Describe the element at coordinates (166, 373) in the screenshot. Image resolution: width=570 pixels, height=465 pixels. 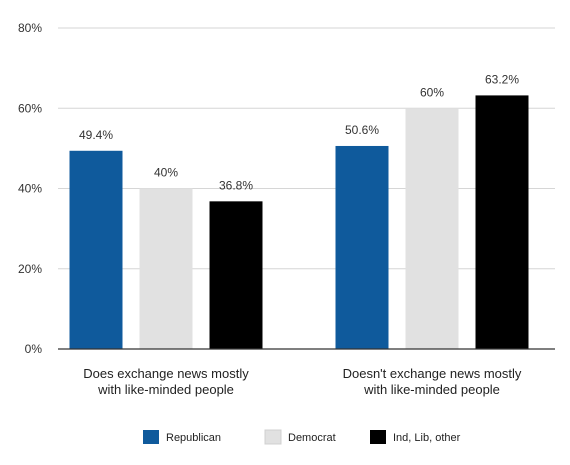
I see `x-category-label: Does exchange news mostly` at that location.